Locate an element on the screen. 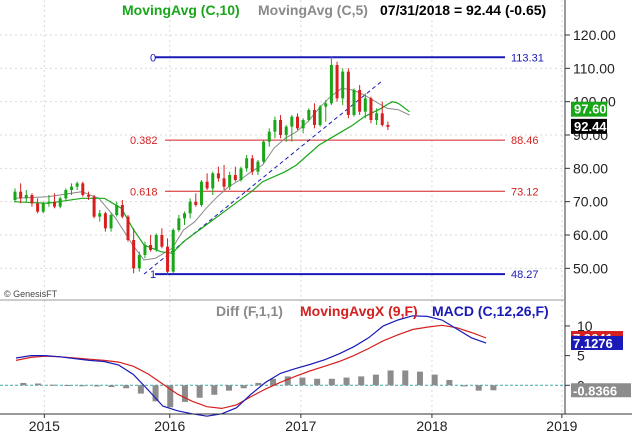  range-bottom-value-label: 48.27 is located at coordinates (525, 275).